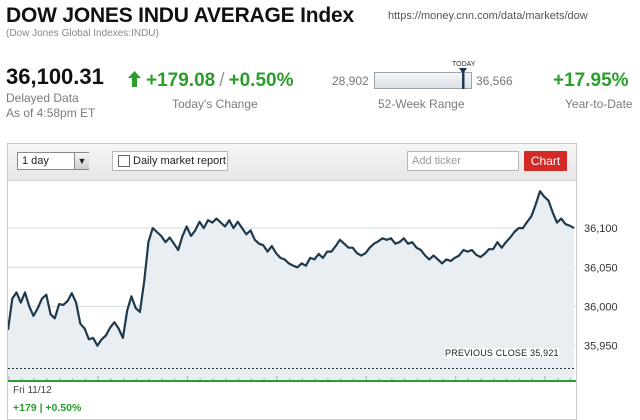 This screenshot has width=640, height=420. What do you see at coordinates (181, 80) in the screenshot?
I see `change-value: +179.08` at bounding box center [181, 80].